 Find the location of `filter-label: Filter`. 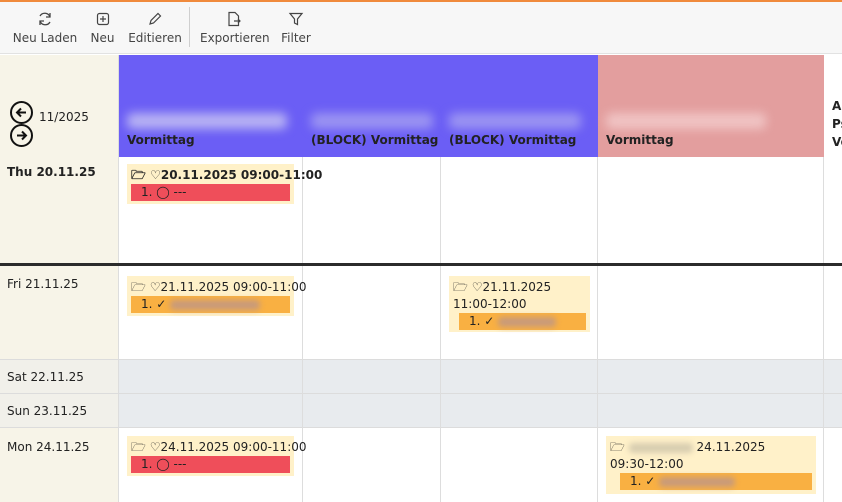

filter-label: Filter is located at coordinates (296, 38).